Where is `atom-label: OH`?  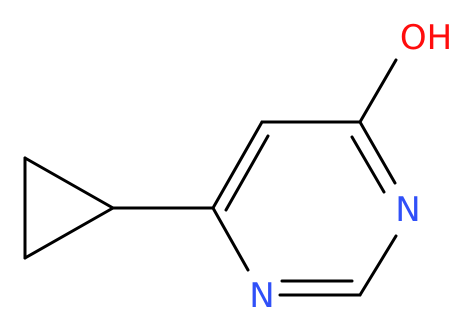 atom-label: OH is located at coordinates (426, 38).